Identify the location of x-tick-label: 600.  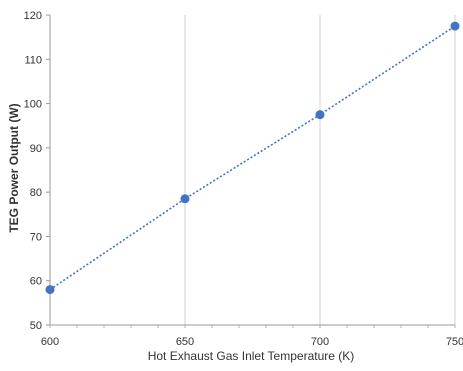
(50, 342).